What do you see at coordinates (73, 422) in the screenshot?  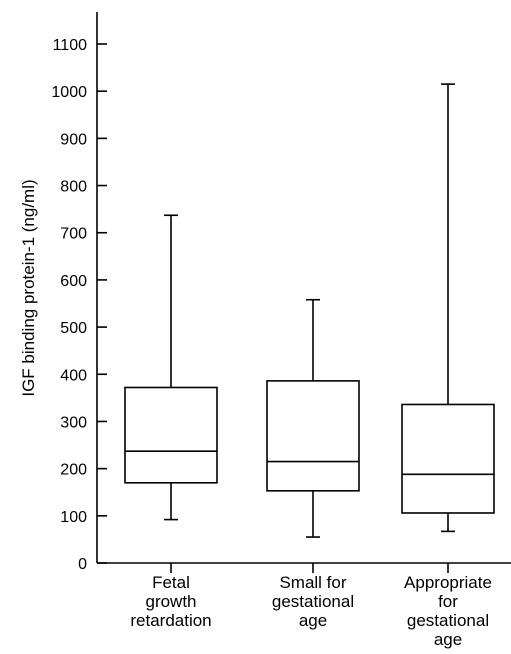 I see `y-tick-label: 300` at bounding box center [73, 422].